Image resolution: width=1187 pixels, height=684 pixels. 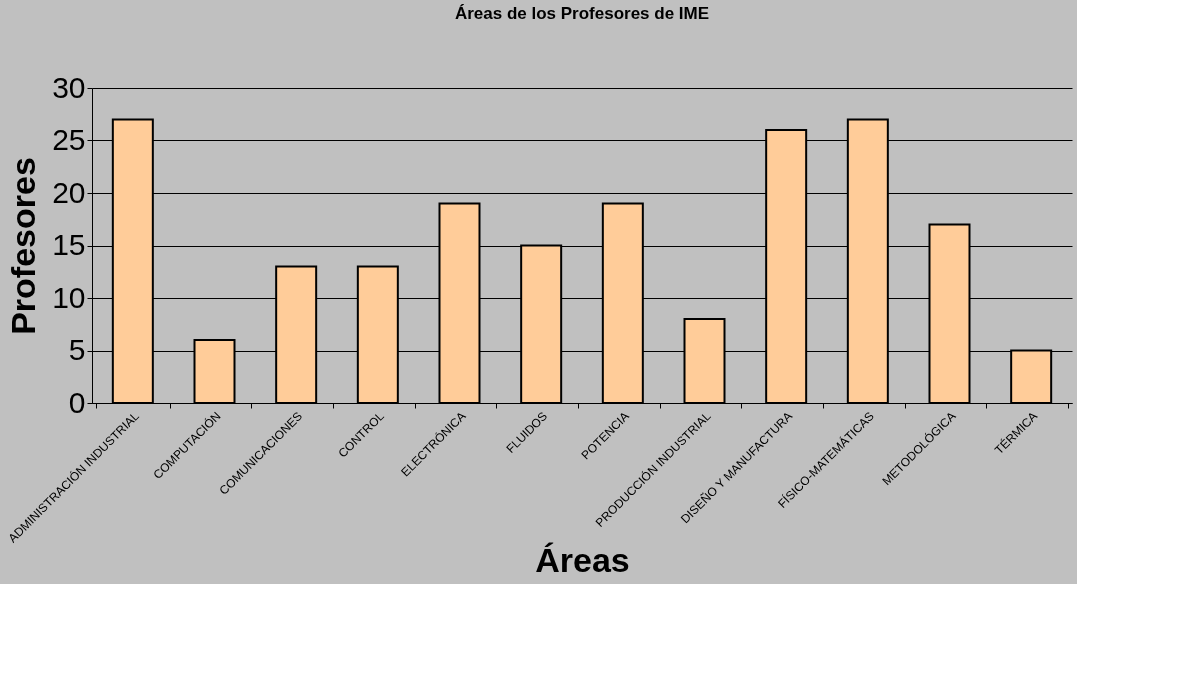 What do you see at coordinates (69, 192) in the screenshot?
I see `y-tick-label: 20` at bounding box center [69, 192].